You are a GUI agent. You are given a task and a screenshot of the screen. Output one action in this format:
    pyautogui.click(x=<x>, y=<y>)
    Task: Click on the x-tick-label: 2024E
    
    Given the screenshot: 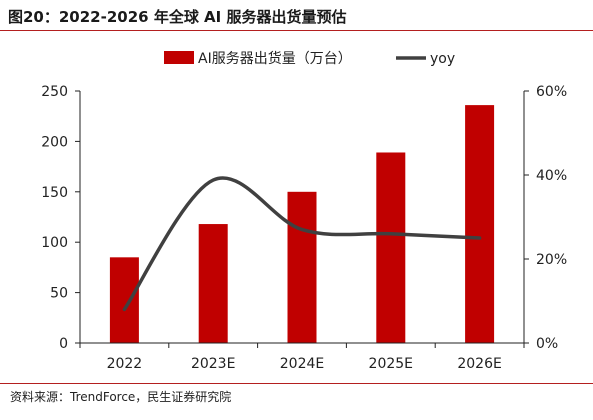 What is the action you would take?
    pyautogui.click(x=302, y=364)
    